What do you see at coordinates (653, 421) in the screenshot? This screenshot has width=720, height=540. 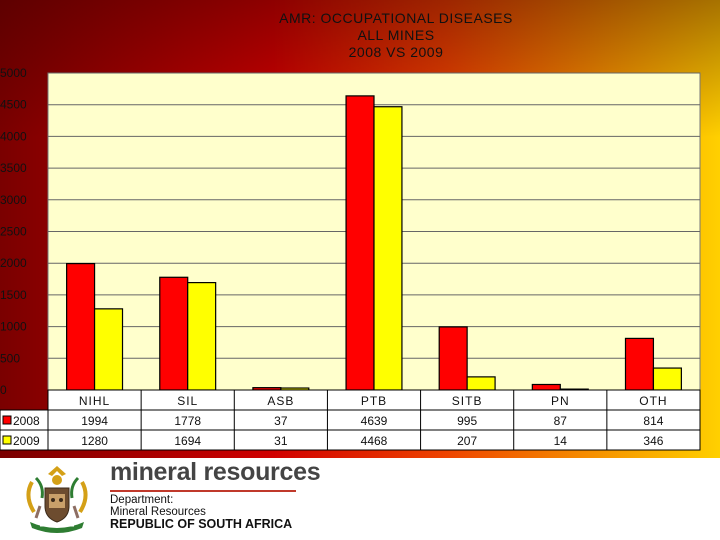 I see `data-label: 814` at bounding box center [653, 421].